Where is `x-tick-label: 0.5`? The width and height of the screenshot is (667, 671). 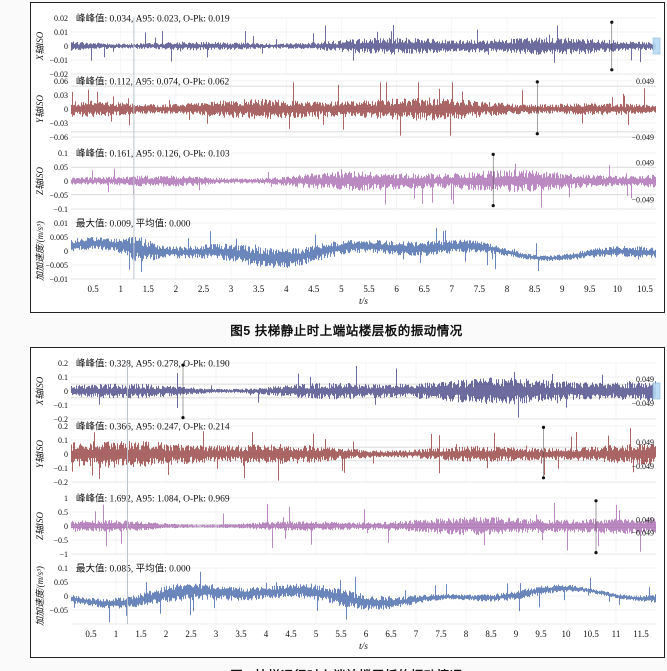
x-tick-label: 0.5 is located at coordinates (93, 289).